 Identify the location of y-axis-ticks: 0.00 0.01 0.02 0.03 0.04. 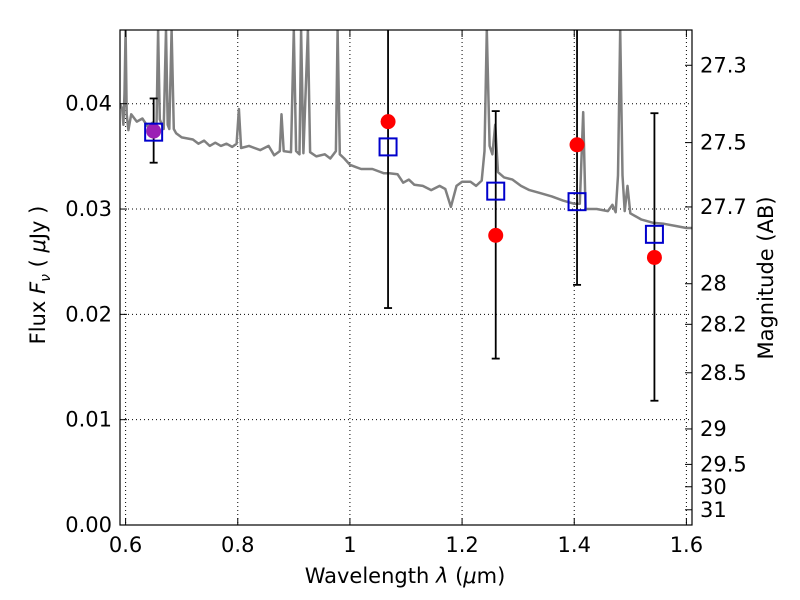
(96, 314).